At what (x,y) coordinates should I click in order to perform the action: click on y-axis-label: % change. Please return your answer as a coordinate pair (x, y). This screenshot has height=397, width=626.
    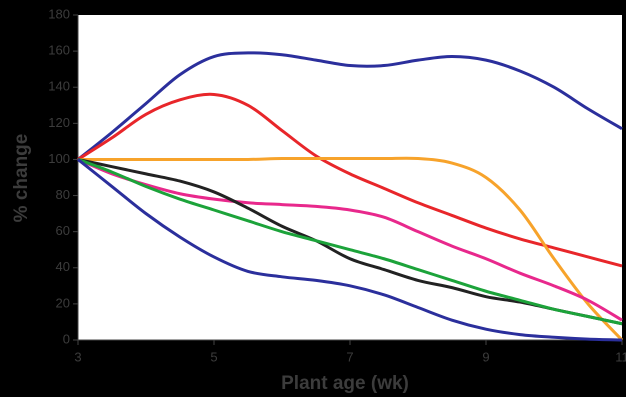
    Looking at the image, I should click on (21, 178).